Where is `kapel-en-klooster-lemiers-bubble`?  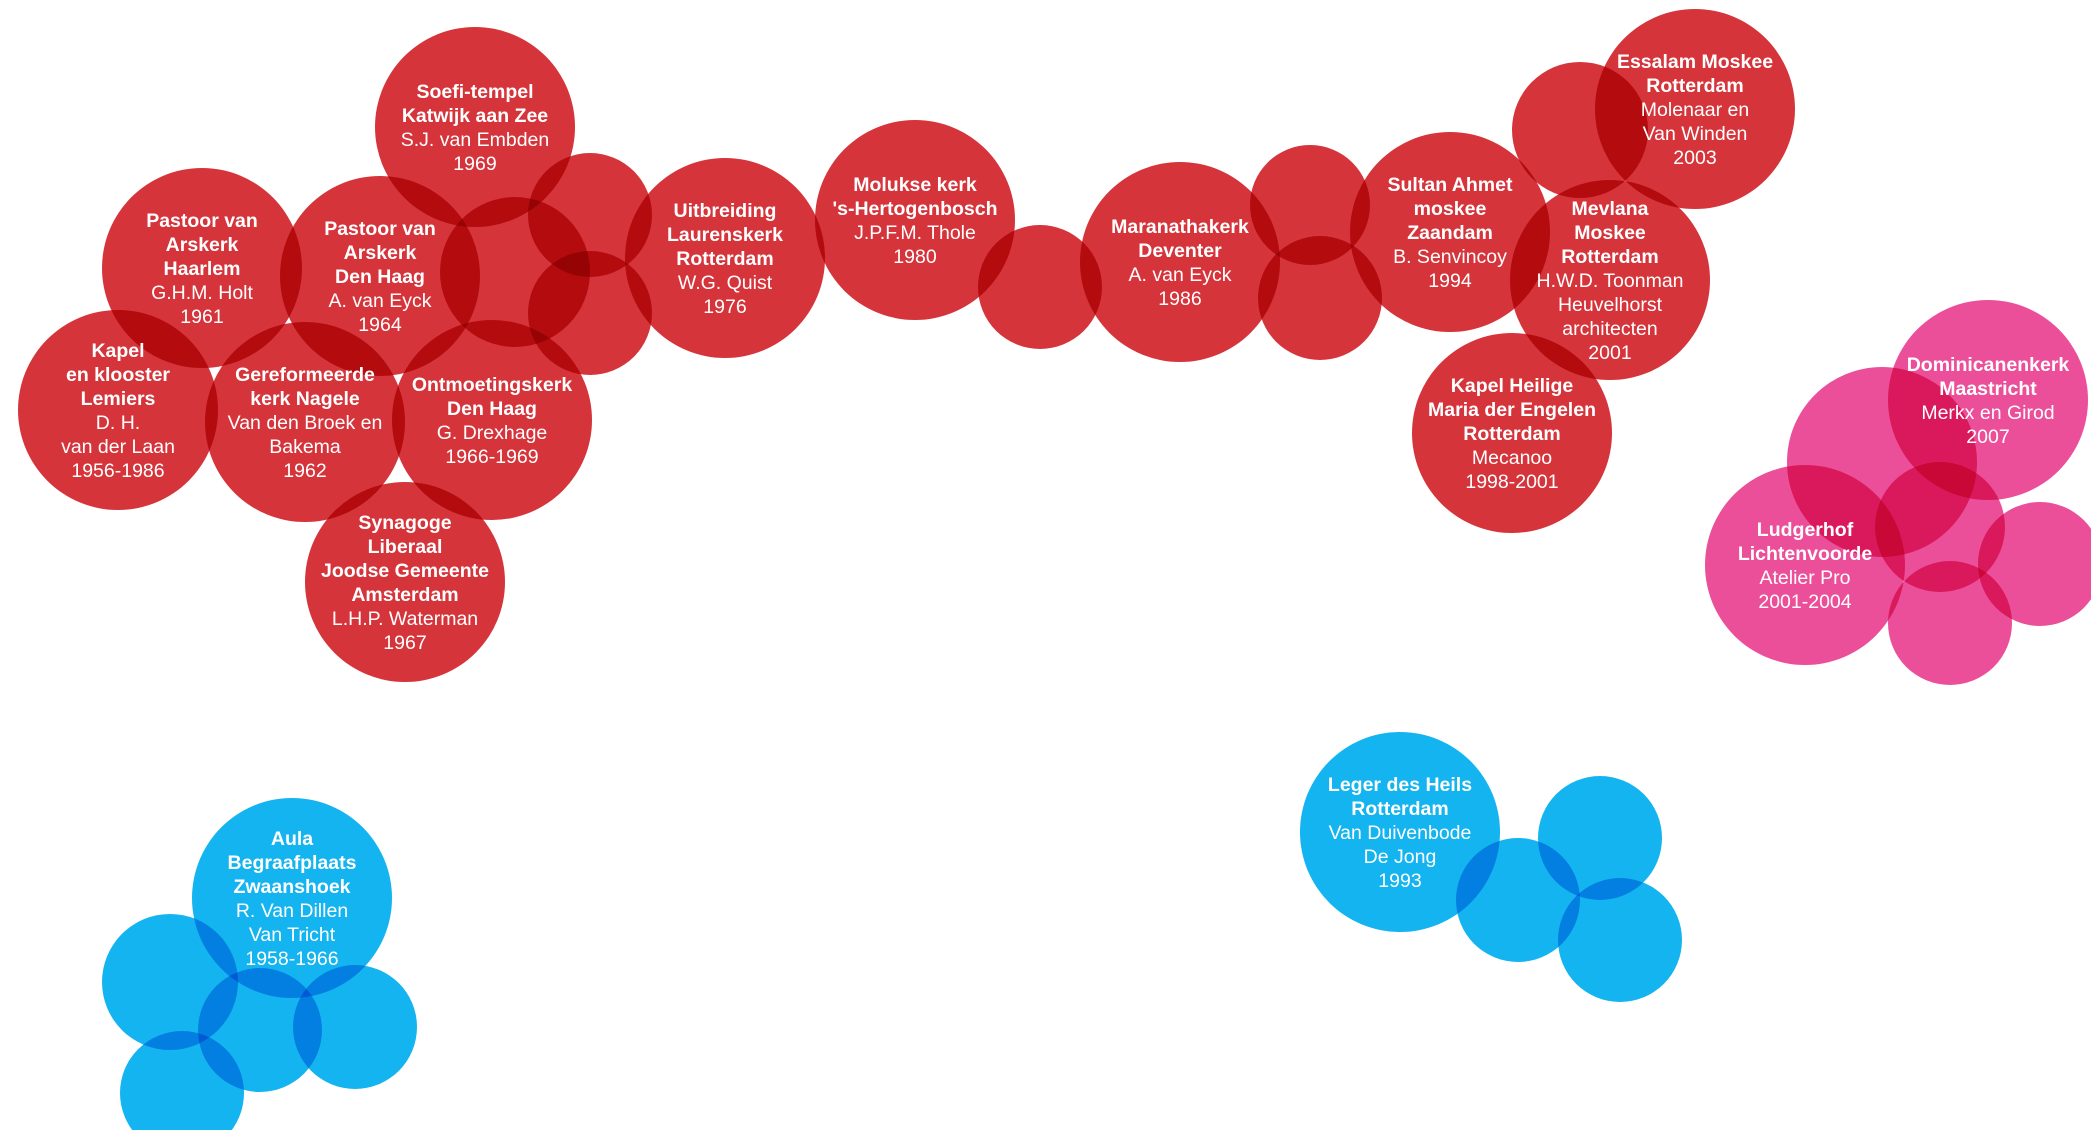
kapel-en-klooster-lemiers-bubble is located at coordinates (118, 410).